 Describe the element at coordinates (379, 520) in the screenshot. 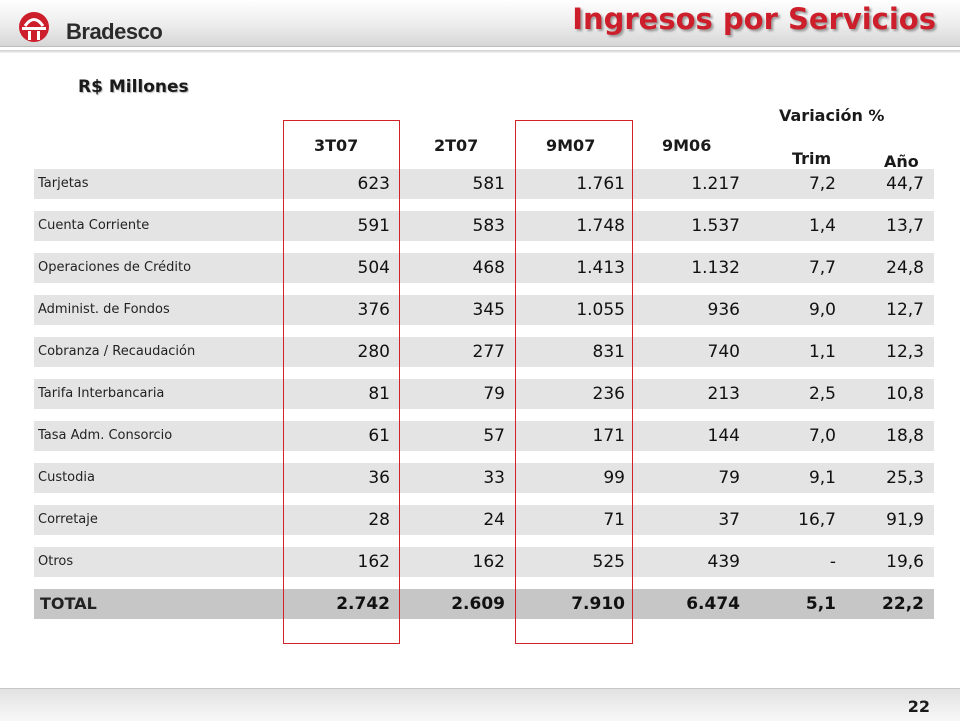

I see `row-value: 28` at that location.